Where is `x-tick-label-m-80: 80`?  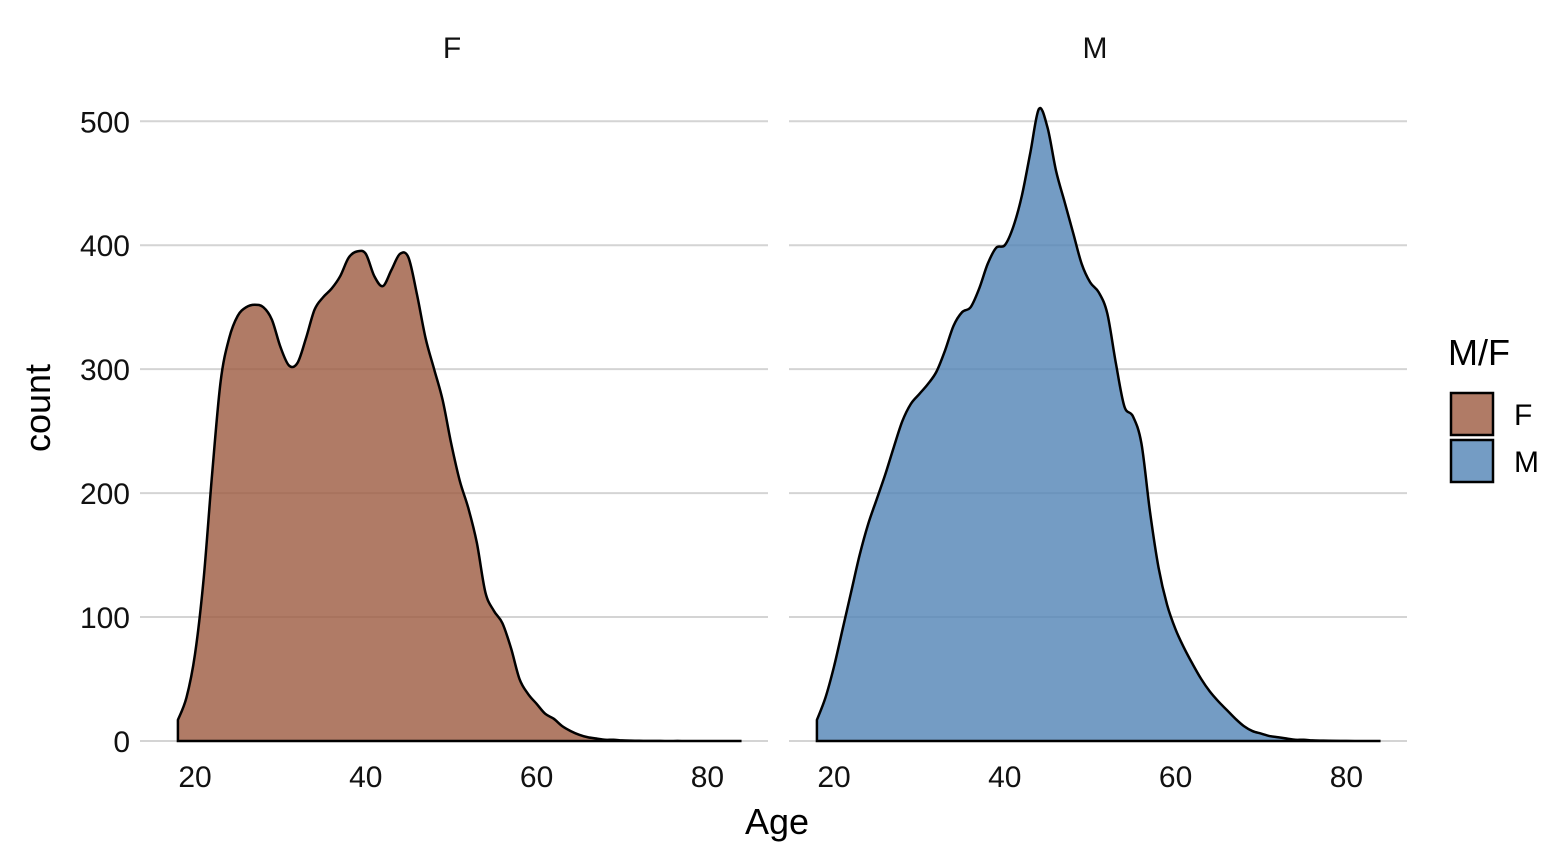
x-tick-label-m-80: 80 is located at coordinates (1346, 777).